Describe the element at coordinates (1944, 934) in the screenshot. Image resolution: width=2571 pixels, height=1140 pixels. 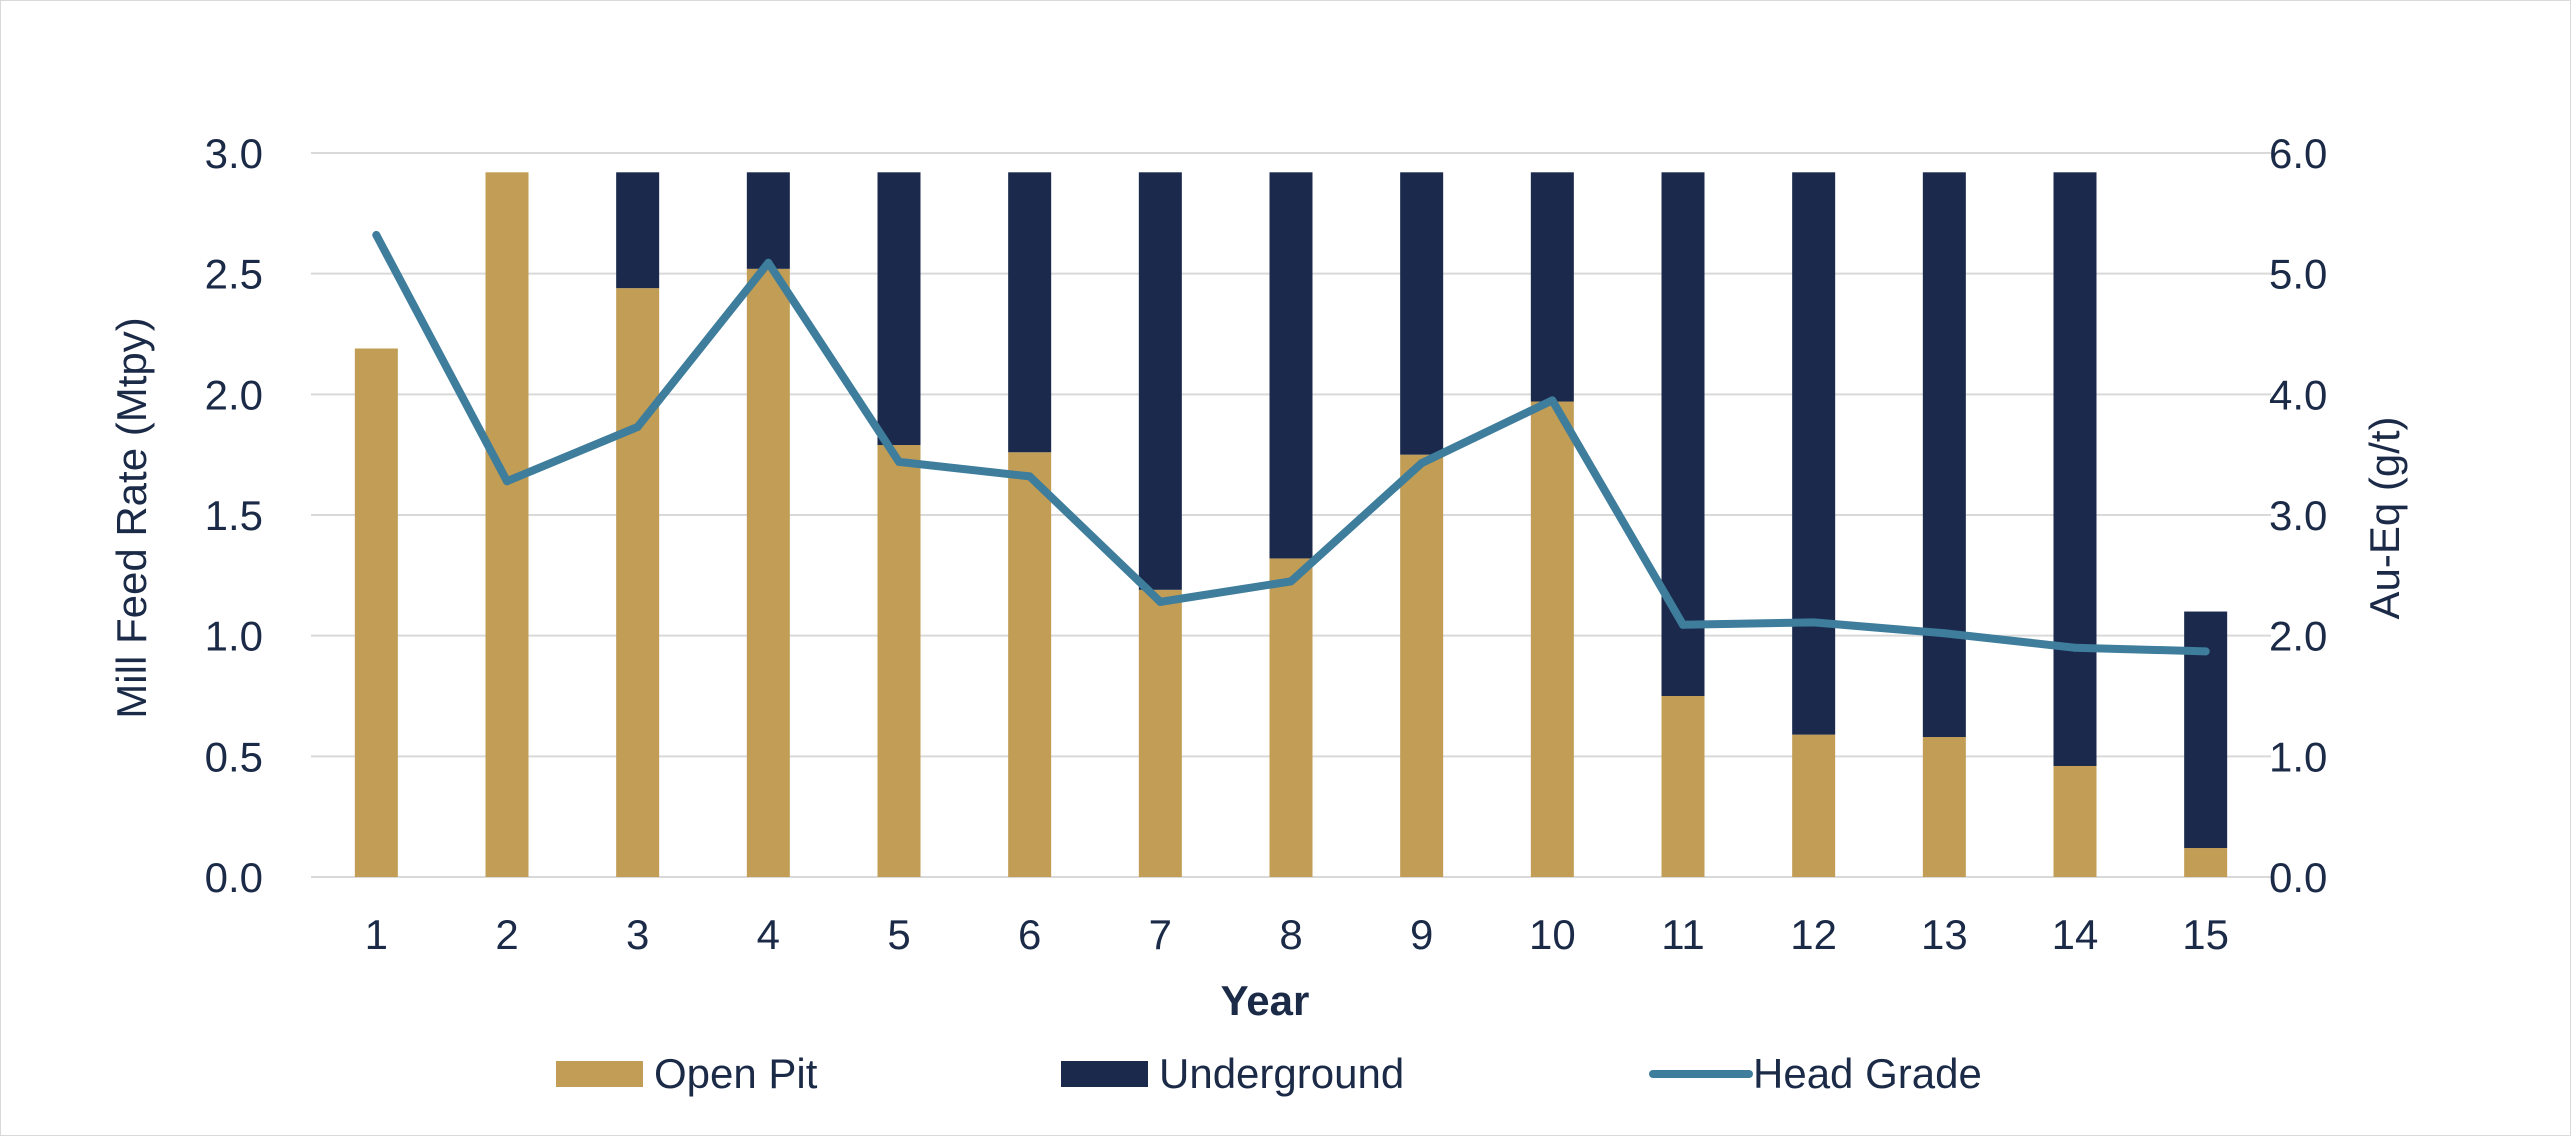
I see `x-tick-label: 13` at that location.